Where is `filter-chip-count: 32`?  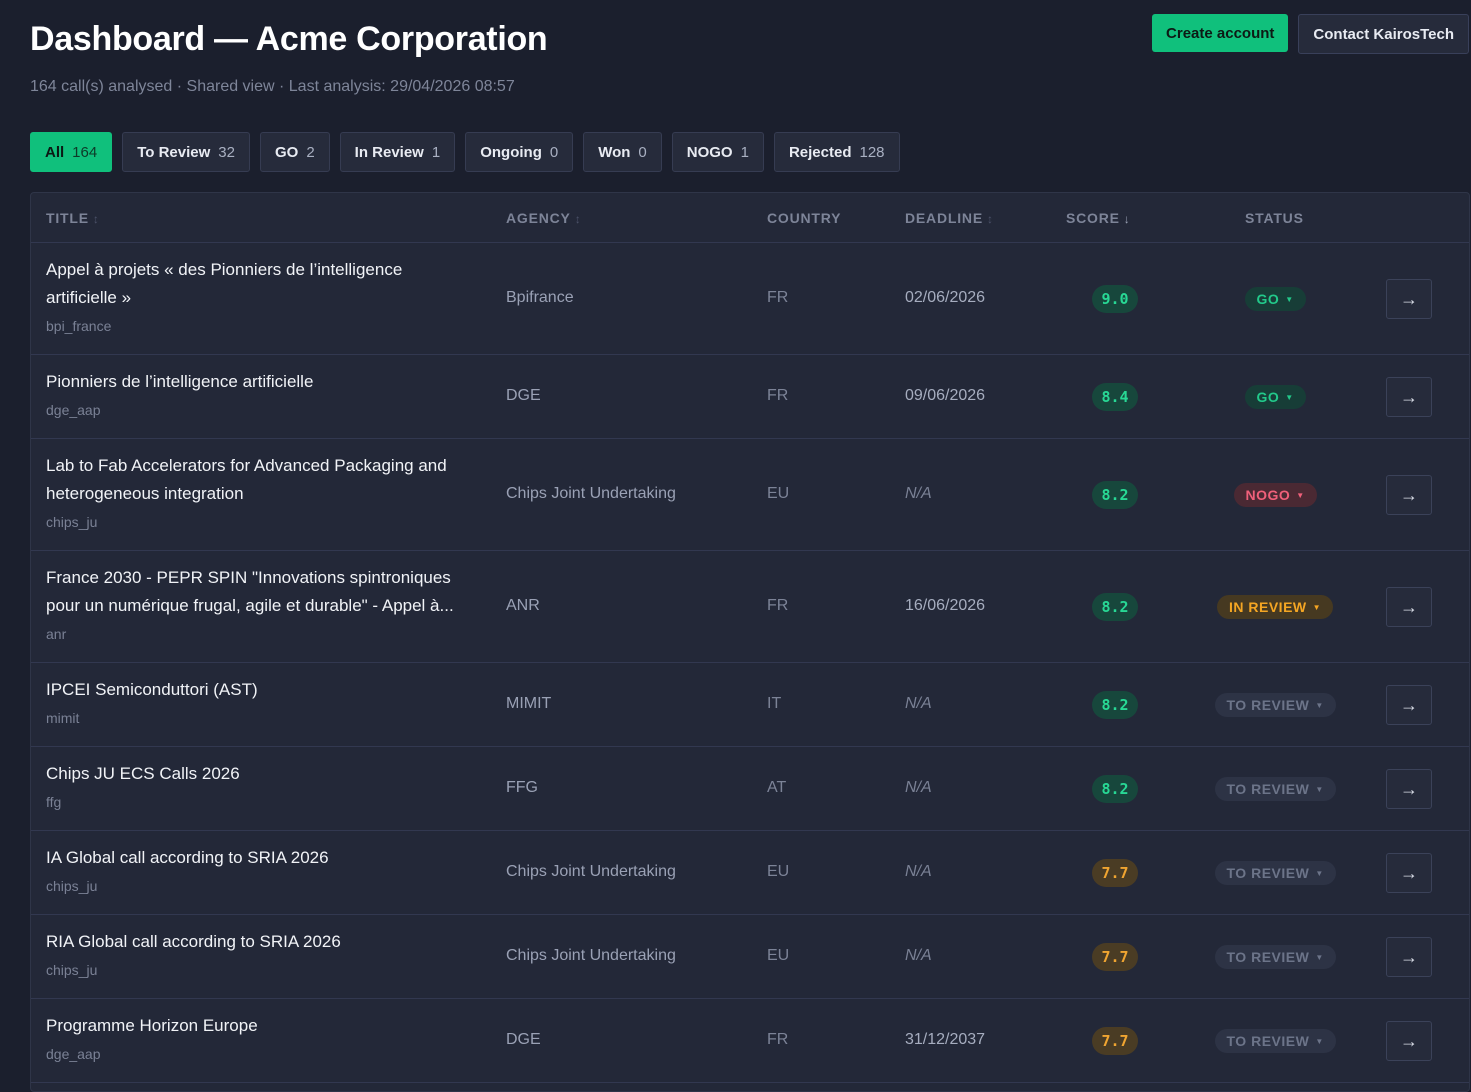 filter-chip-count: 32 is located at coordinates (226, 152).